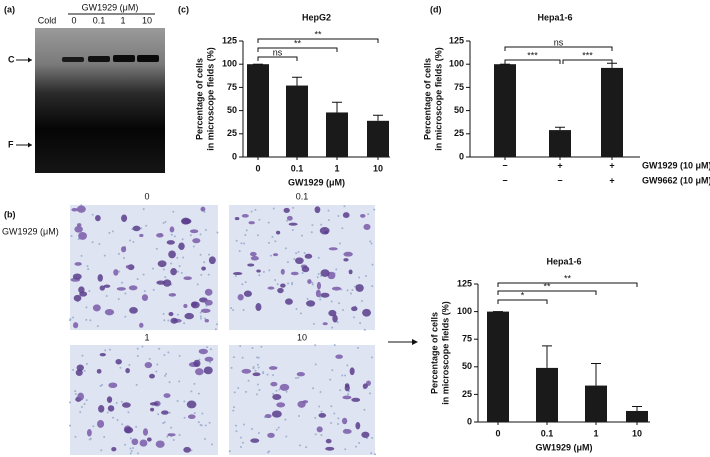 Image resolution: width=710 pixels, height=457 pixels. Describe the element at coordinates (147, 20) in the screenshot. I see `lane-label: 10` at that location.